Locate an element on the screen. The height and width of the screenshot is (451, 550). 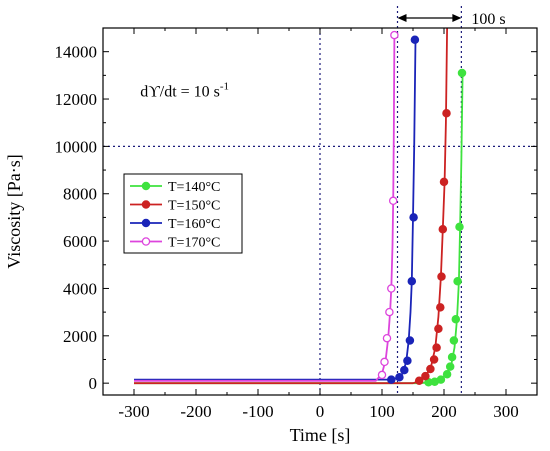
interval-arrowhead-right is located at coordinates (457, 18).